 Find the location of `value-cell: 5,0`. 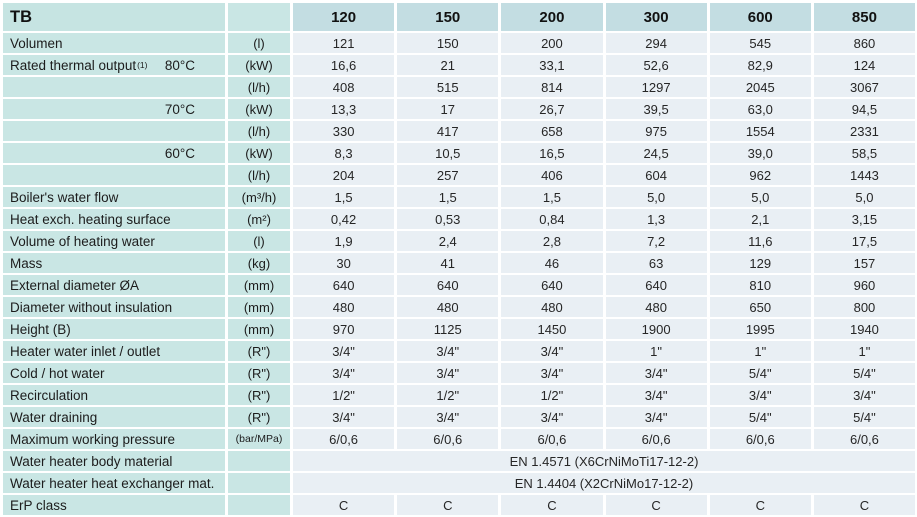

value-cell: 5,0 is located at coordinates (760, 197).